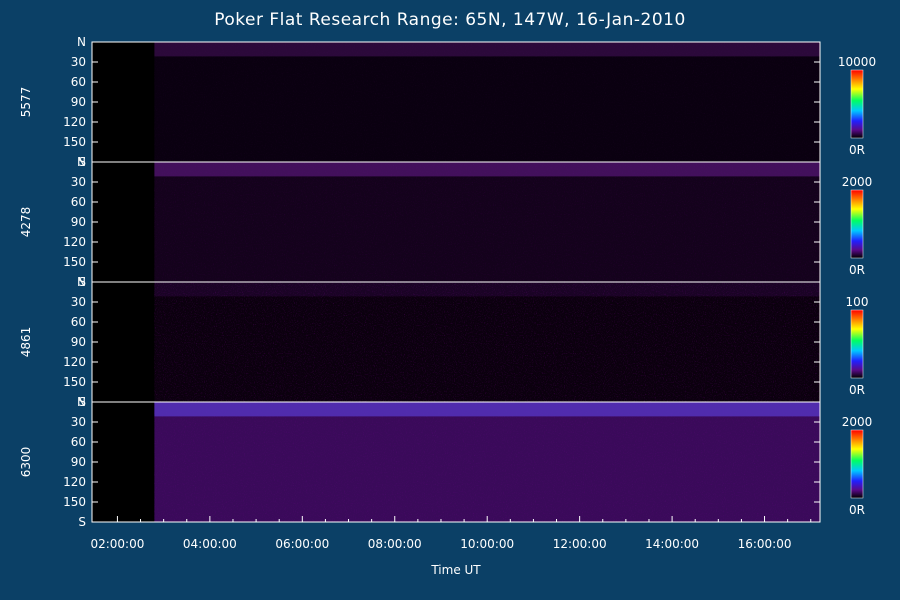 Image resolution: width=900 pixels, height=600 pixels. What do you see at coordinates (26, 342) in the screenshot?
I see `panel-label: 4861` at bounding box center [26, 342].